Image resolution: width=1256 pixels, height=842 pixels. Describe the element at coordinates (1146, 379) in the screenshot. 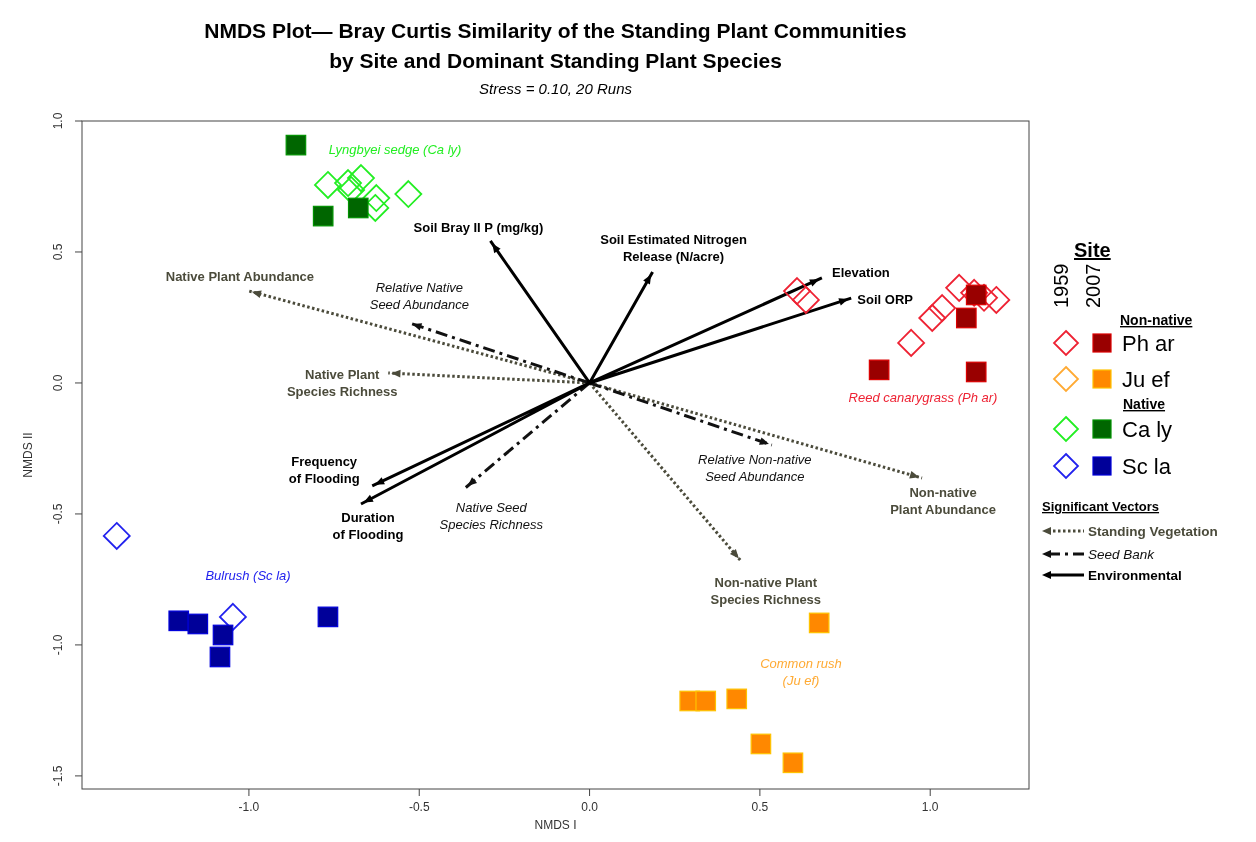

I see `legend-label: Ju ef` at that location.